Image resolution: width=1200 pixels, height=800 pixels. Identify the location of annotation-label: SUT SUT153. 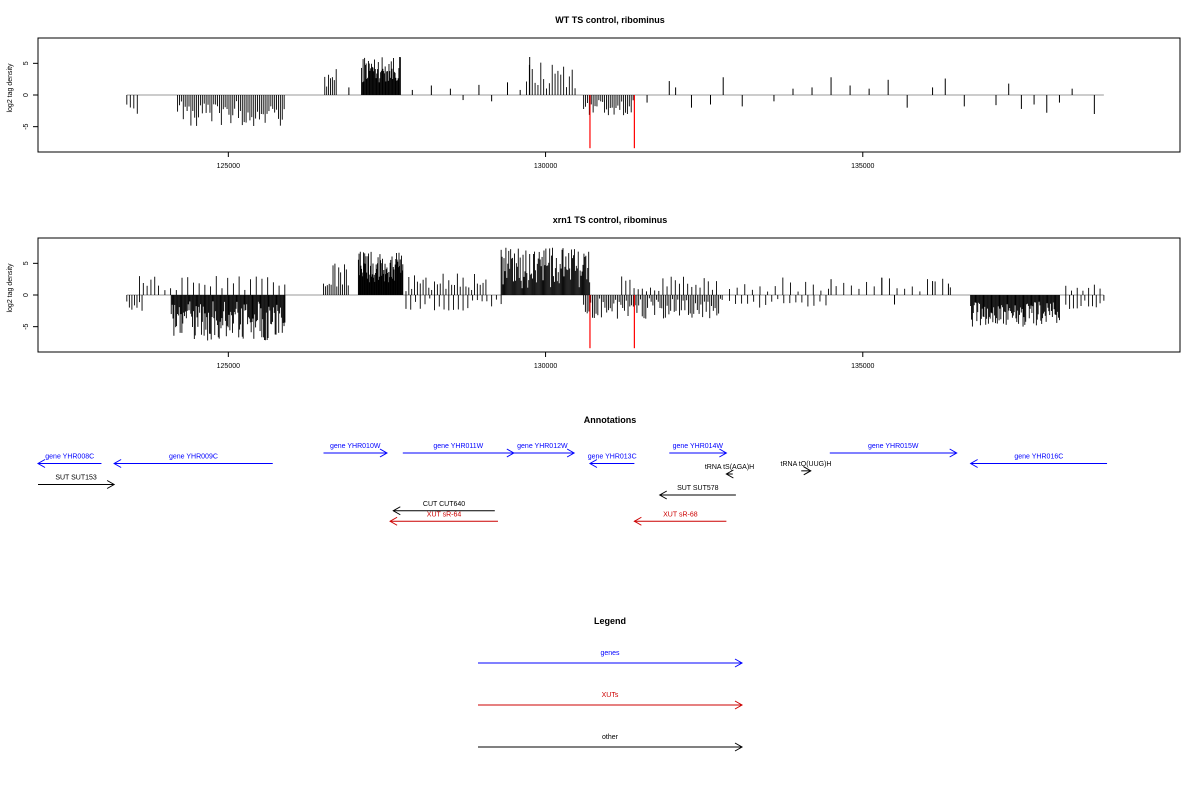
(76, 478).